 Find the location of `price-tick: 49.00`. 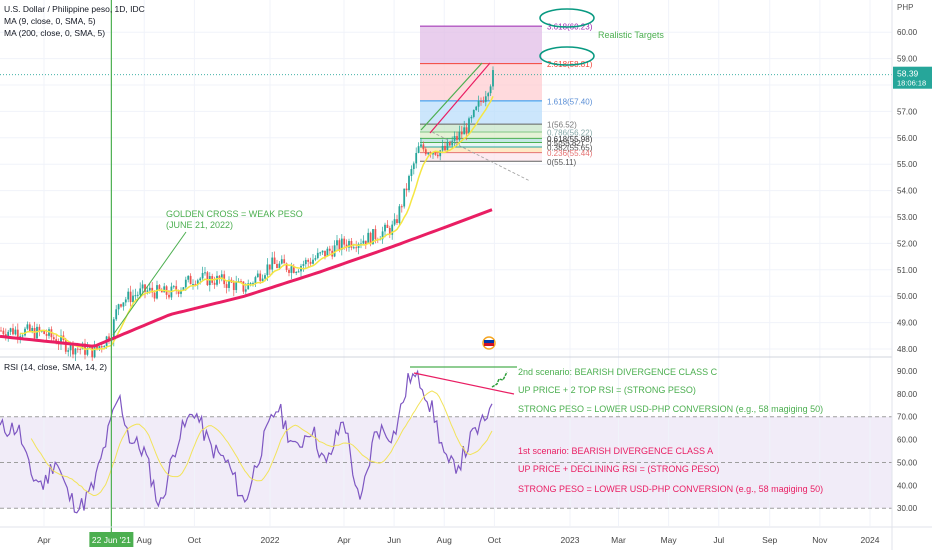

price-tick: 49.00 is located at coordinates (907, 323).